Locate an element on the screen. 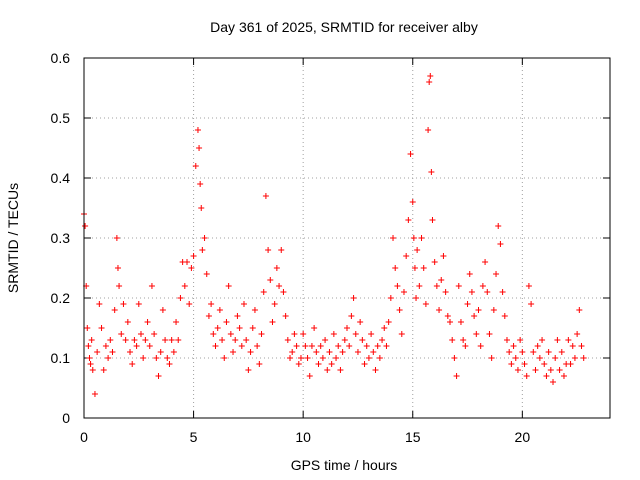 This screenshot has height=480, width=640. y-axis-label: SRMTID / TECUs is located at coordinates (13, 238).